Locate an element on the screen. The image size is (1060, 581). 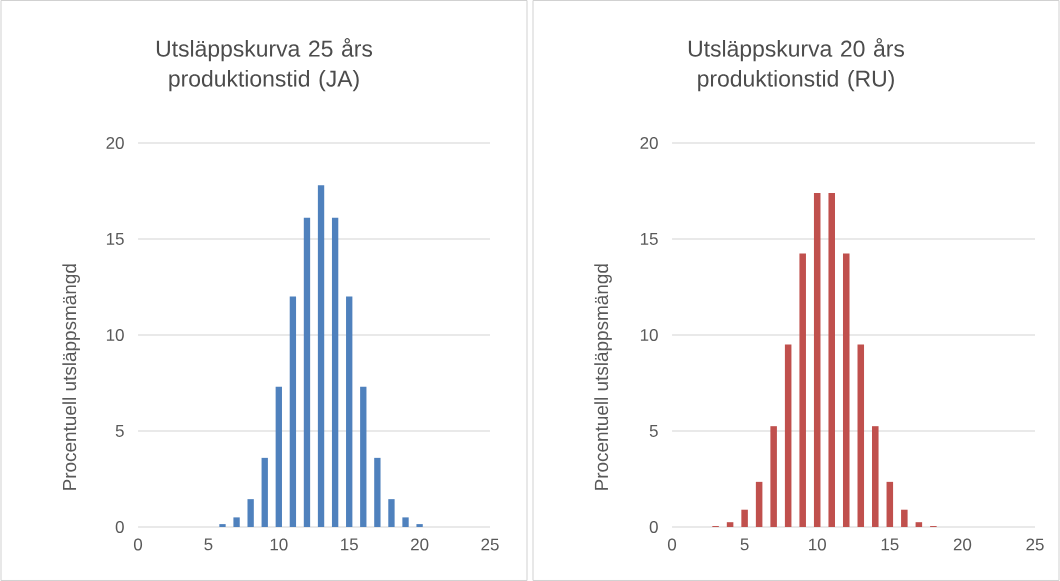
chart-title: Utsläppskurva 25 års produktionstid (JA) is located at coordinates (264, 65).